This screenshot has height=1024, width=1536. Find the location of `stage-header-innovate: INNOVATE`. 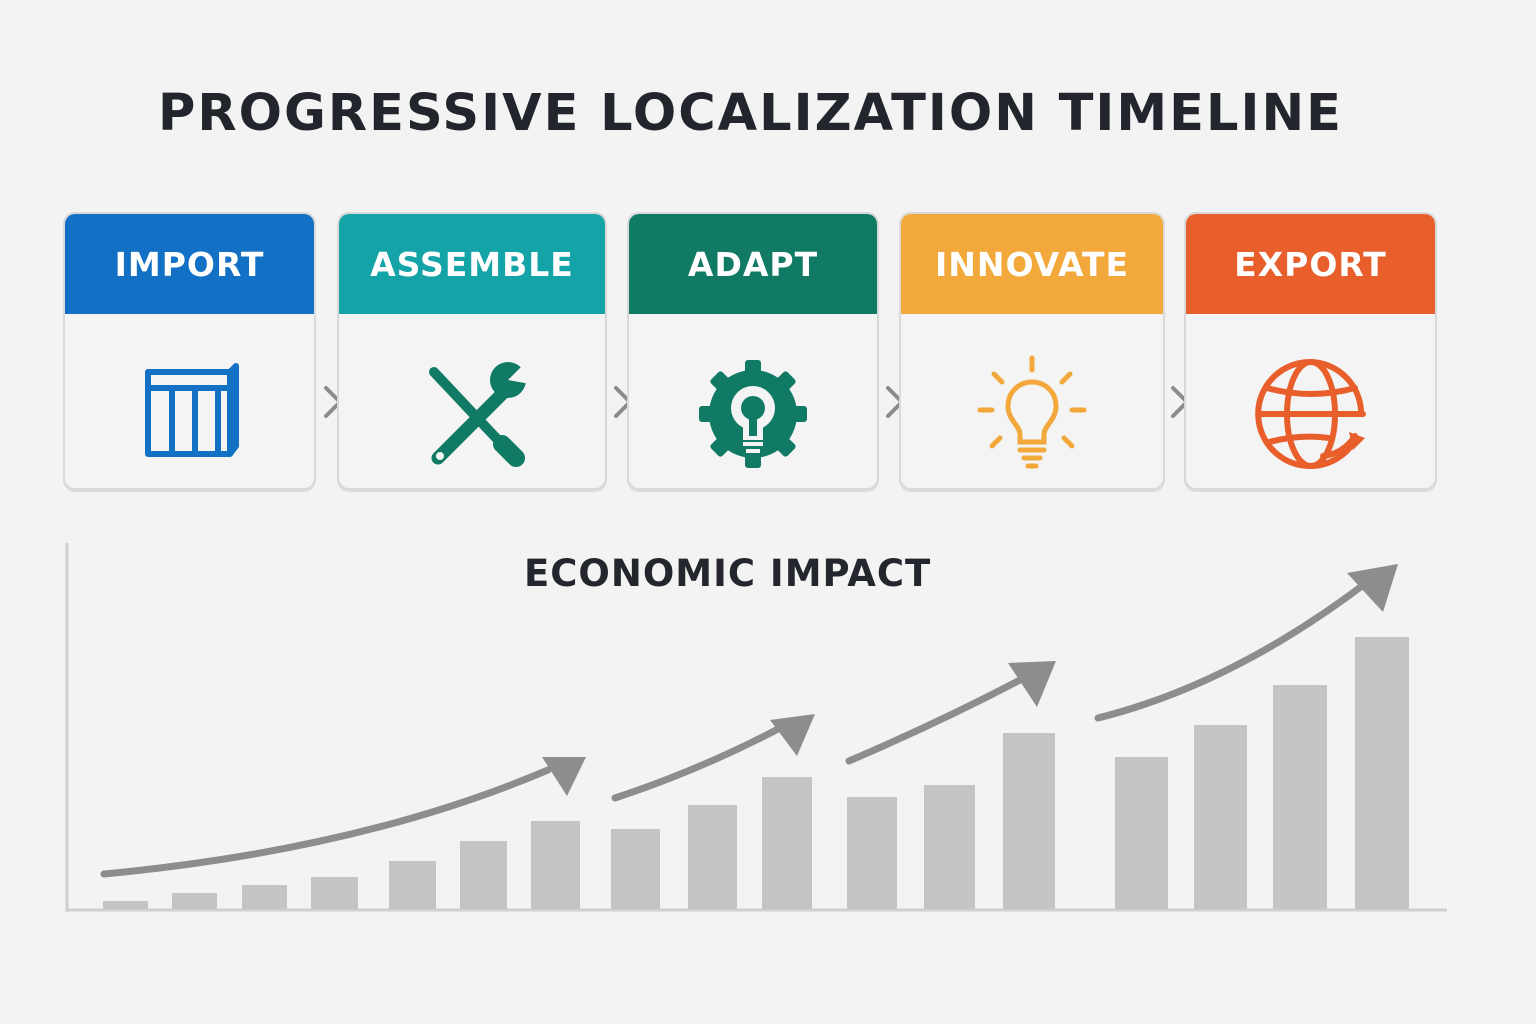

stage-header-innovate: INNOVATE is located at coordinates (1032, 264).